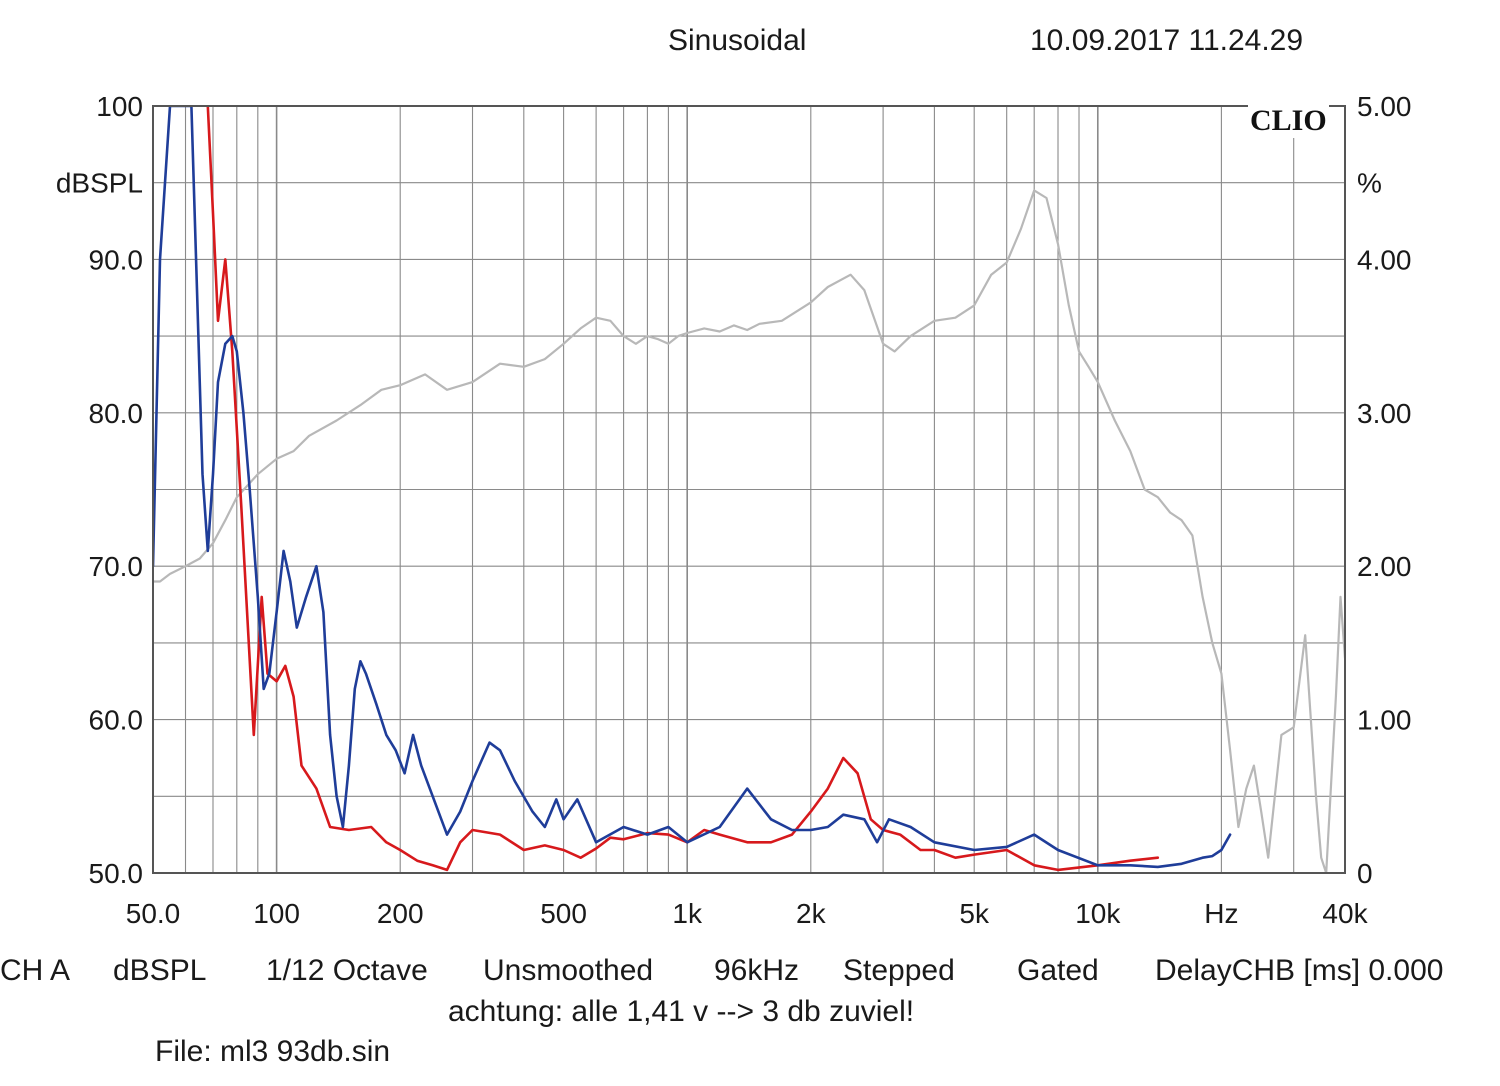  Describe the element at coordinates (568, 970) in the screenshot. I see `smoothing-label: Unsmoothed` at that location.